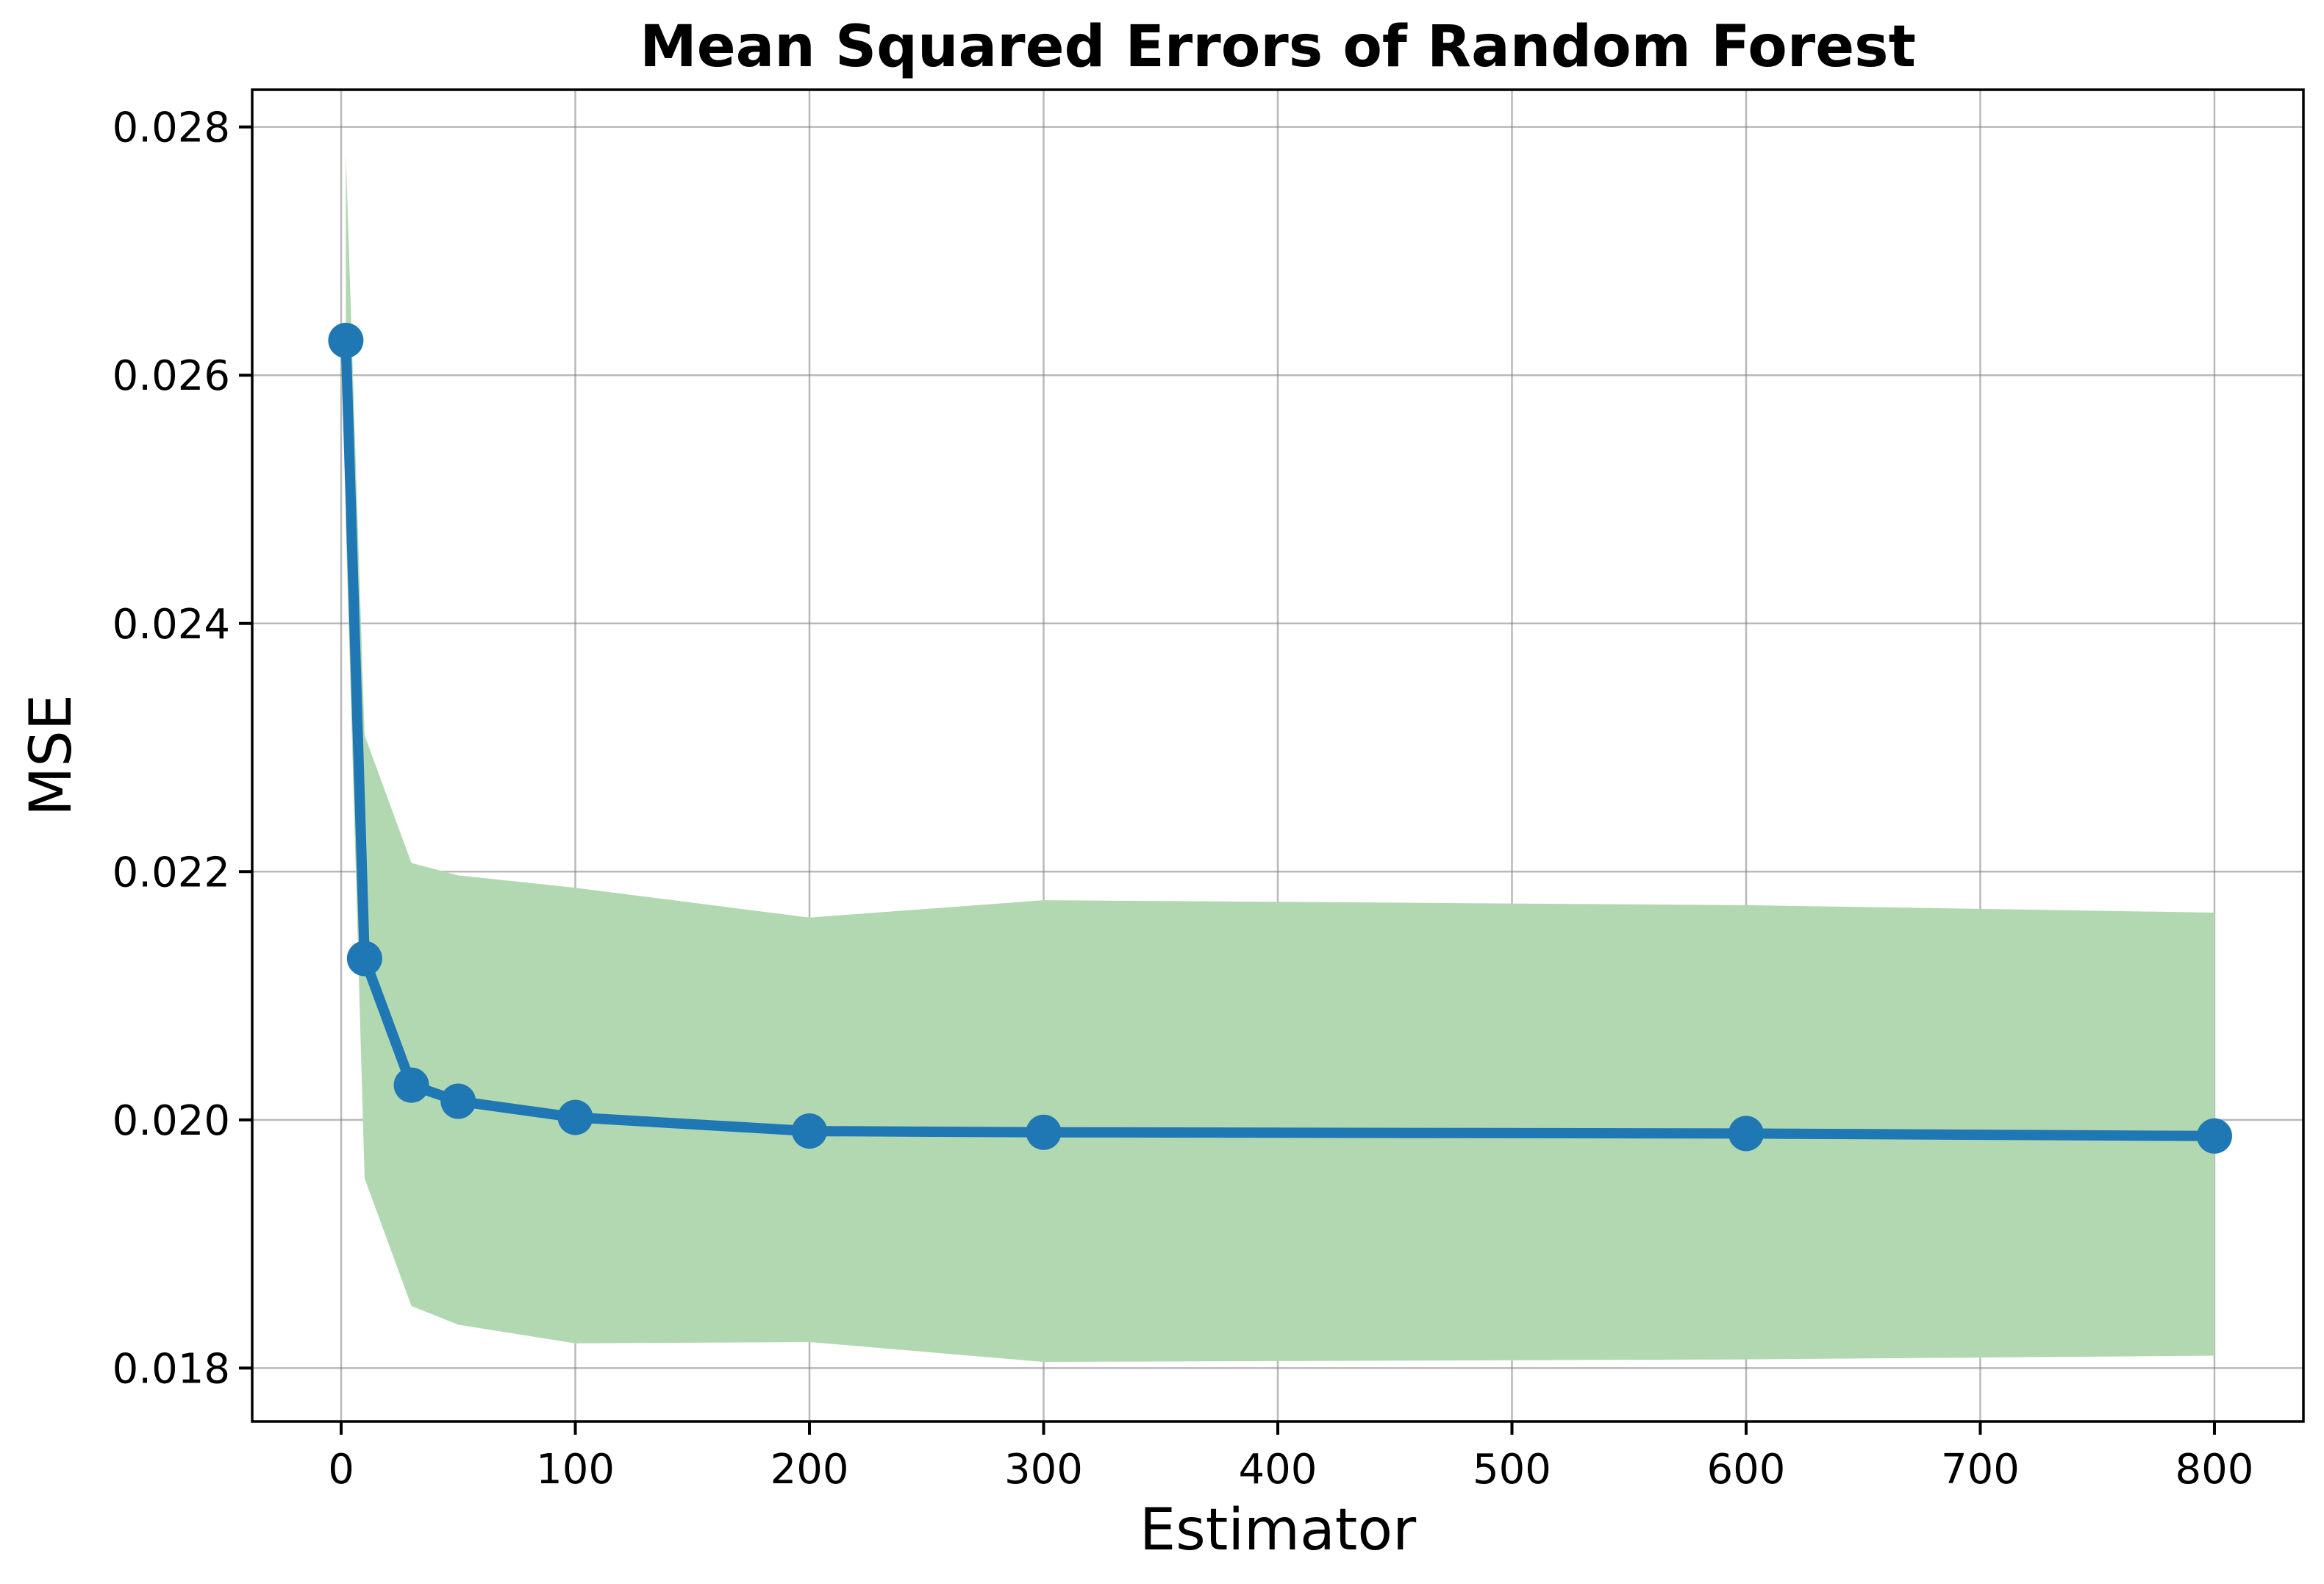 This screenshot has height=1584, width=2324. Describe the element at coordinates (1512, 1470) in the screenshot. I see `x-tick-label-5: 500` at that location.